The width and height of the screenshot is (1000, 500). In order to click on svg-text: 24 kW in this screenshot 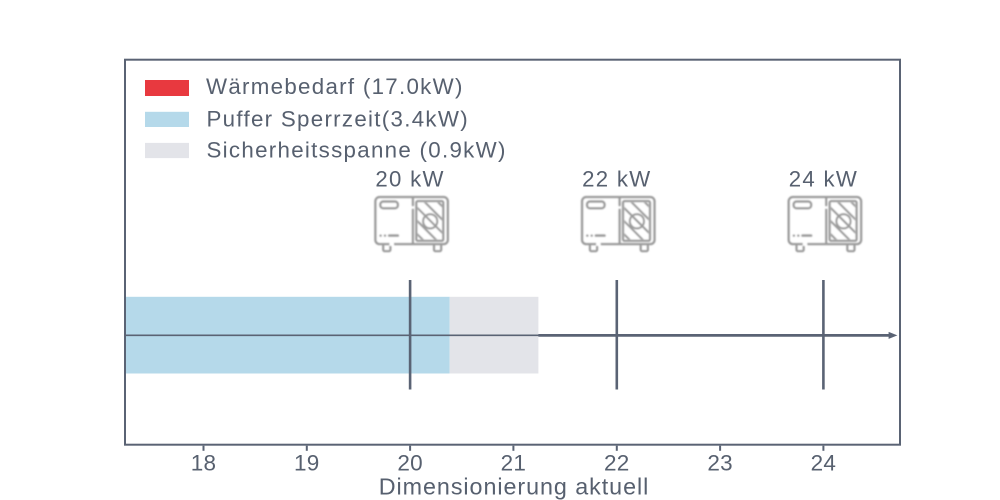, I will do `click(823, 178)`.